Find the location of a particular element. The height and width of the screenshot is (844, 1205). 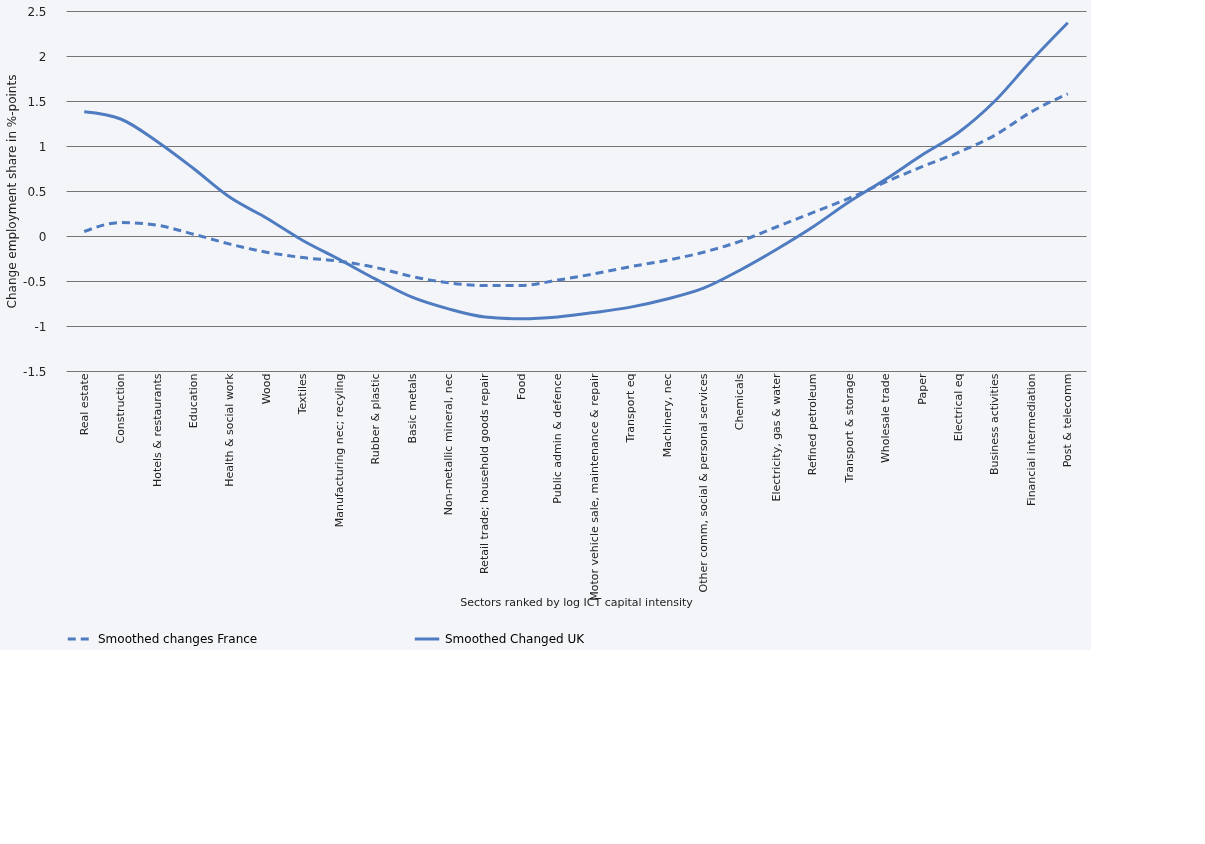

y-tick-label: -1.5 is located at coordinates (35, 371).